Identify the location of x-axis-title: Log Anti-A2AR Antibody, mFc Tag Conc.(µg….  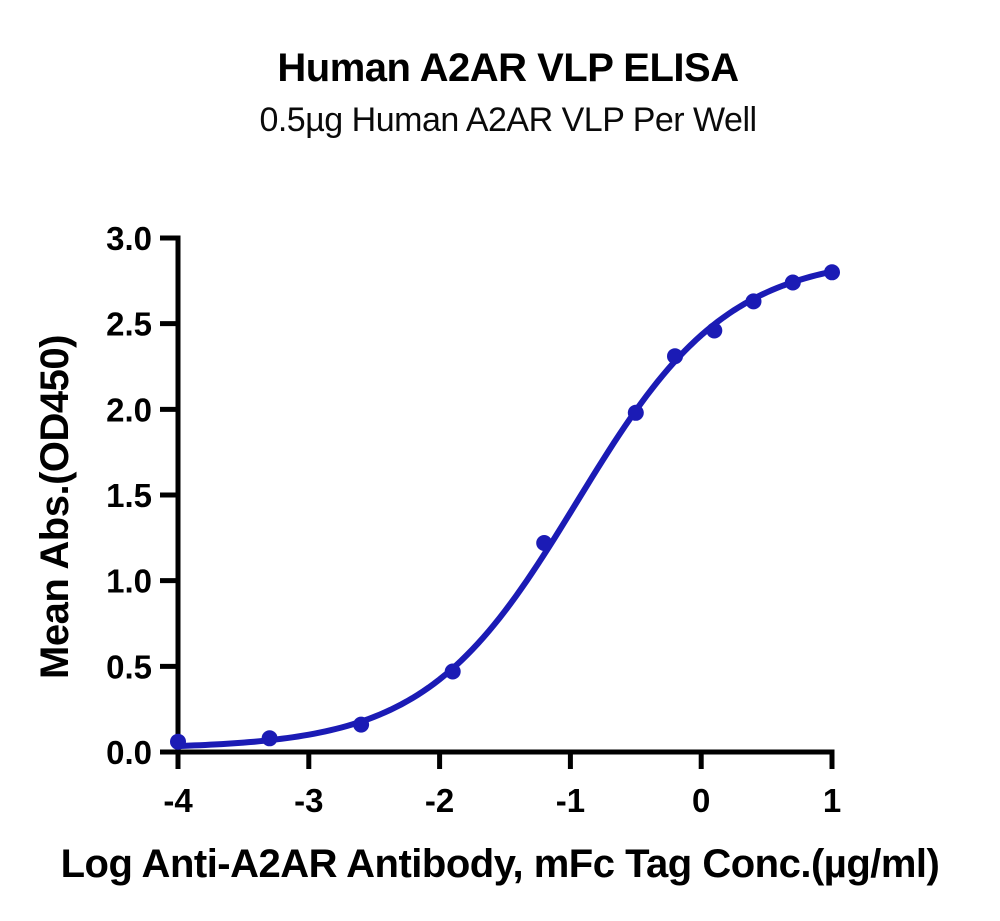
(500, 864).